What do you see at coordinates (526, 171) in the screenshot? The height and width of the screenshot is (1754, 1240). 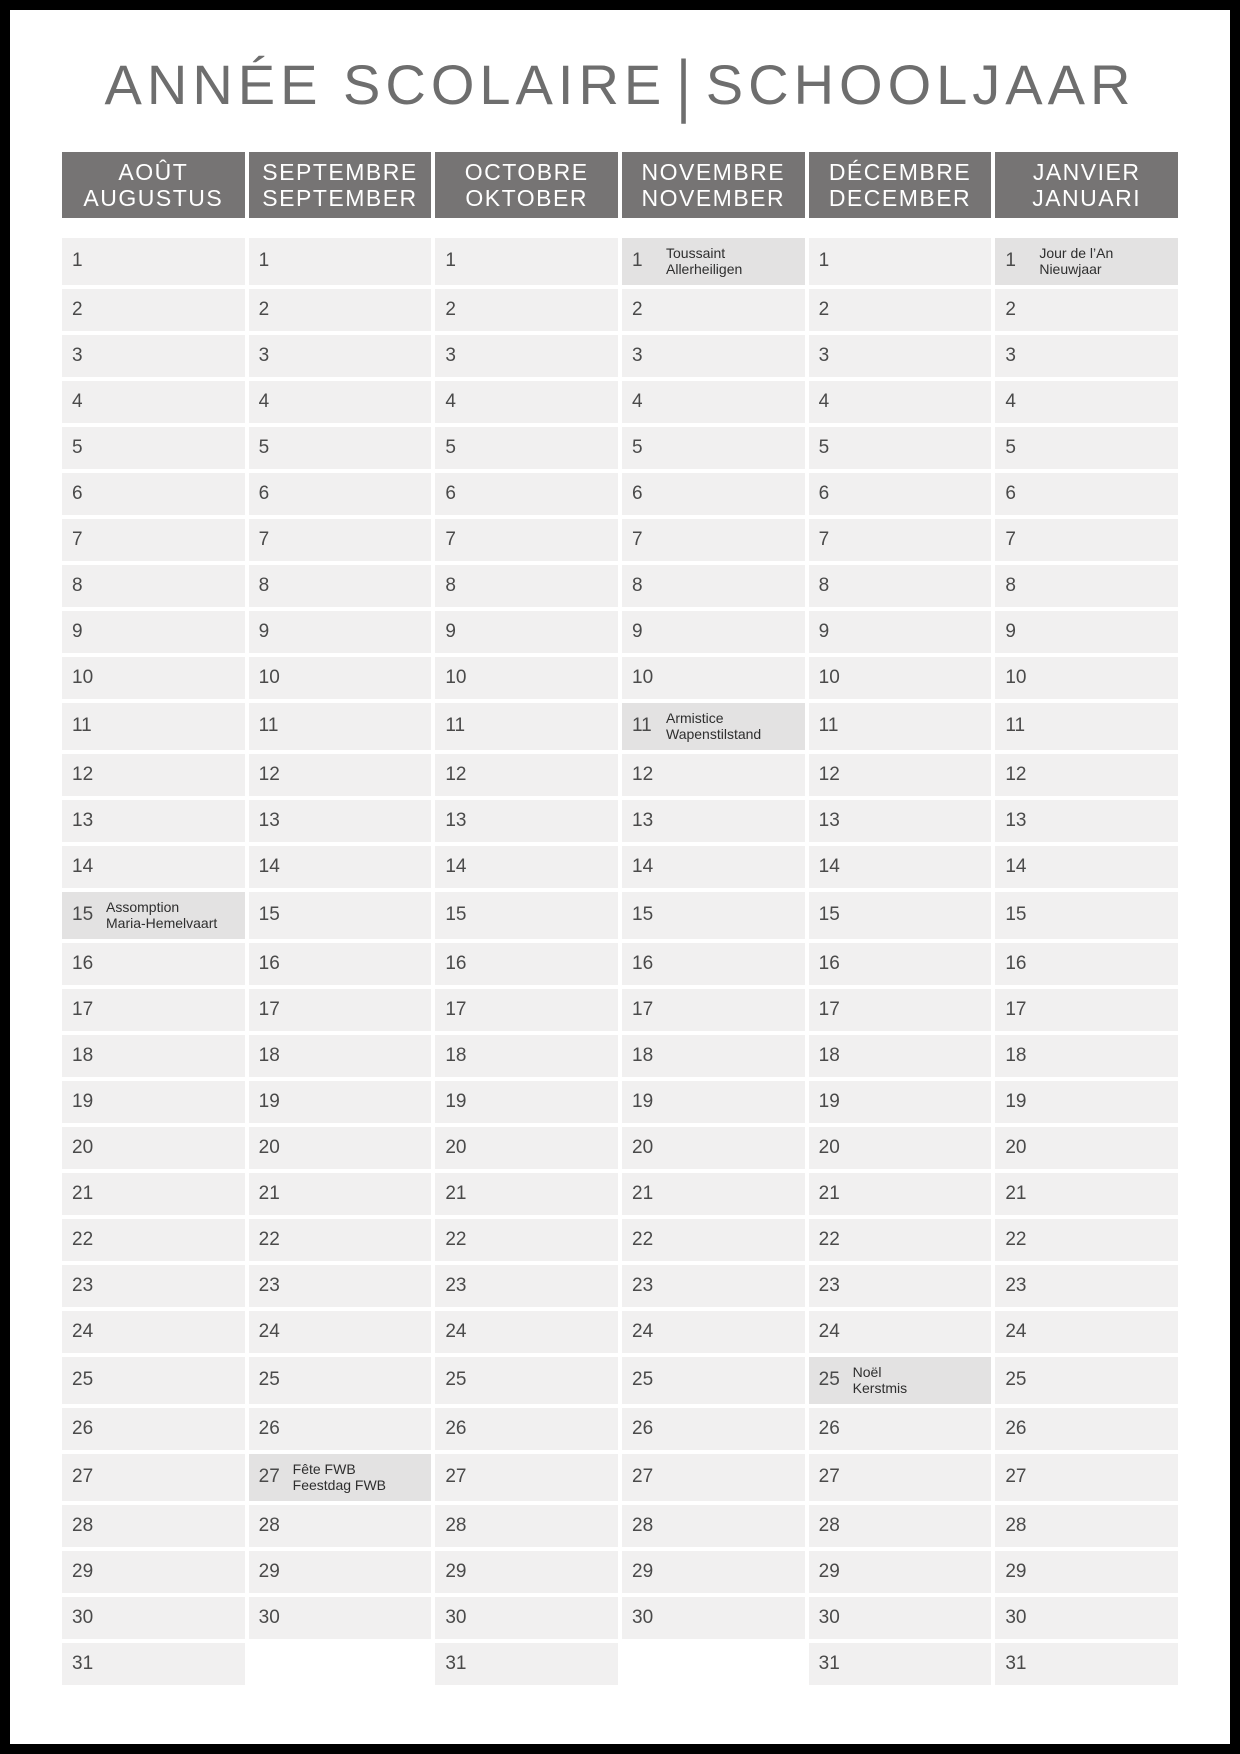 I see `month-name-fr: OCTOBRE` at bounding box center [526, 171].